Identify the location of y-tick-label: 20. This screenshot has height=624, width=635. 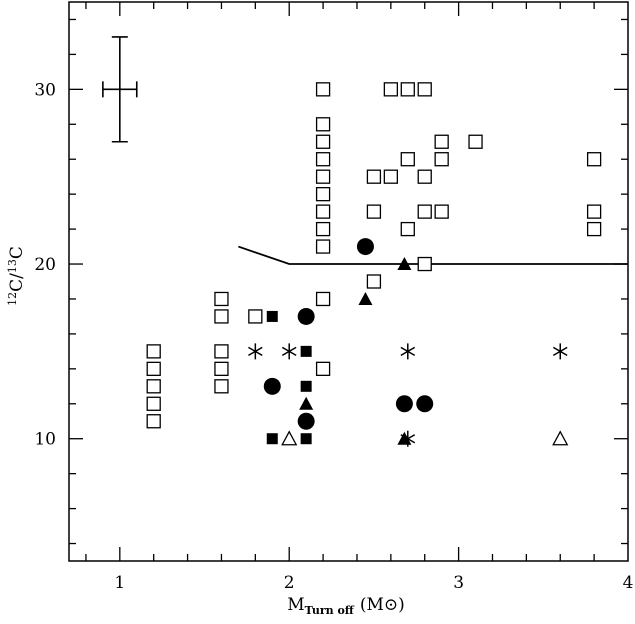
(45, 265).